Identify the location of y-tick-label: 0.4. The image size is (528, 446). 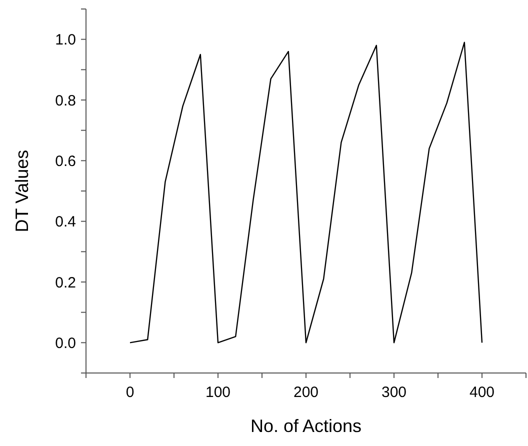
(65, 222).